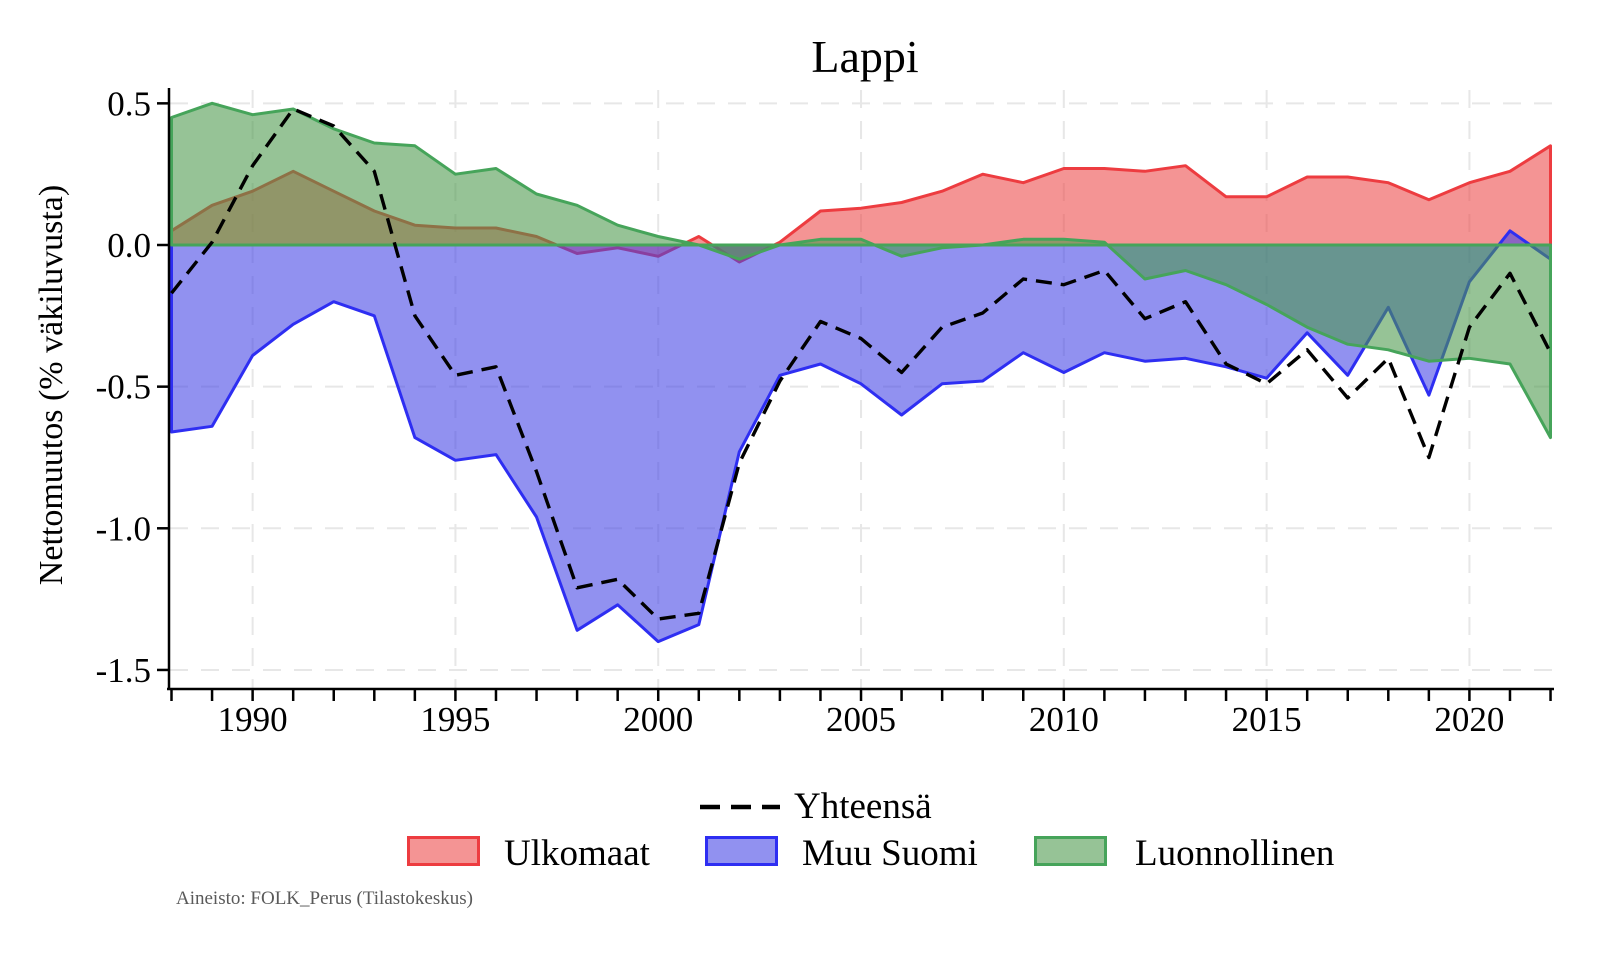 This screenshot has width=1600, height=960. Describe the element at coordinates (129, 103) in the screenshot. I see `y-tick-label: 0.5` at that location.